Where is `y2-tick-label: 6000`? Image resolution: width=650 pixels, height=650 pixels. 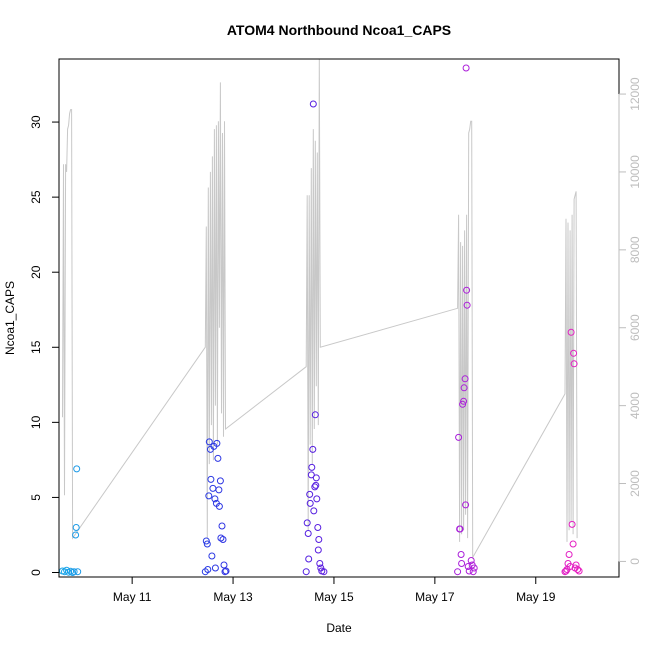
y2-tick-label: 6000 is located at coordinates (635, 327).